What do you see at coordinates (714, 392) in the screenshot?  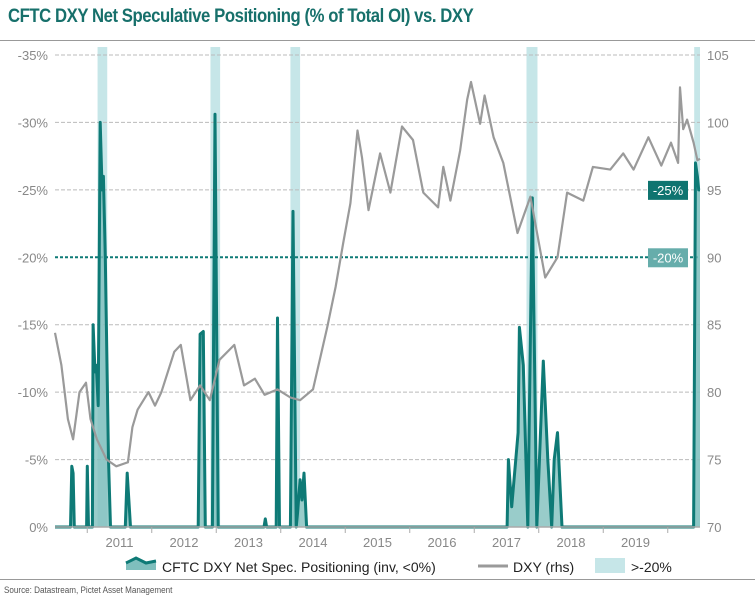 I see `right-tick-label: 80` at bounding box center [714, 392].